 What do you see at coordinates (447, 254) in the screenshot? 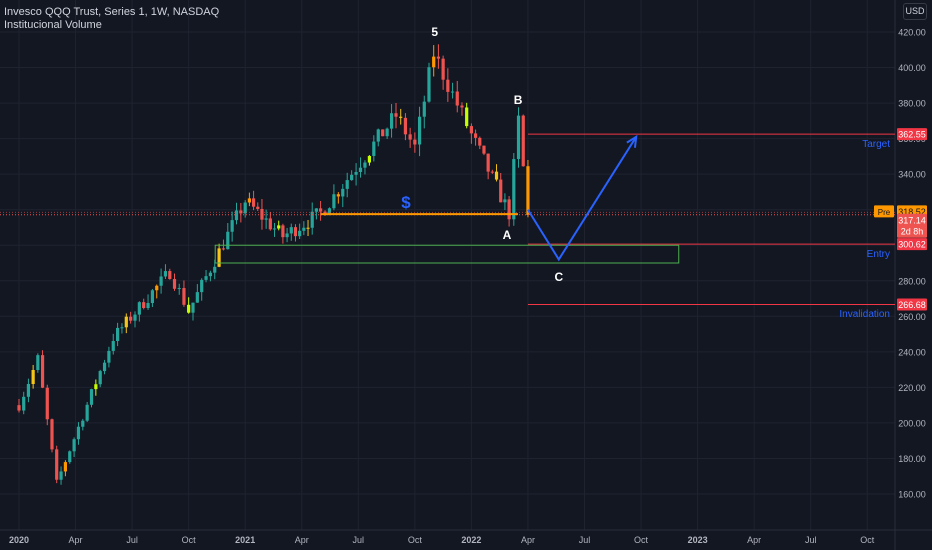
I see `entry-zone` at bounding box center [447, 254].